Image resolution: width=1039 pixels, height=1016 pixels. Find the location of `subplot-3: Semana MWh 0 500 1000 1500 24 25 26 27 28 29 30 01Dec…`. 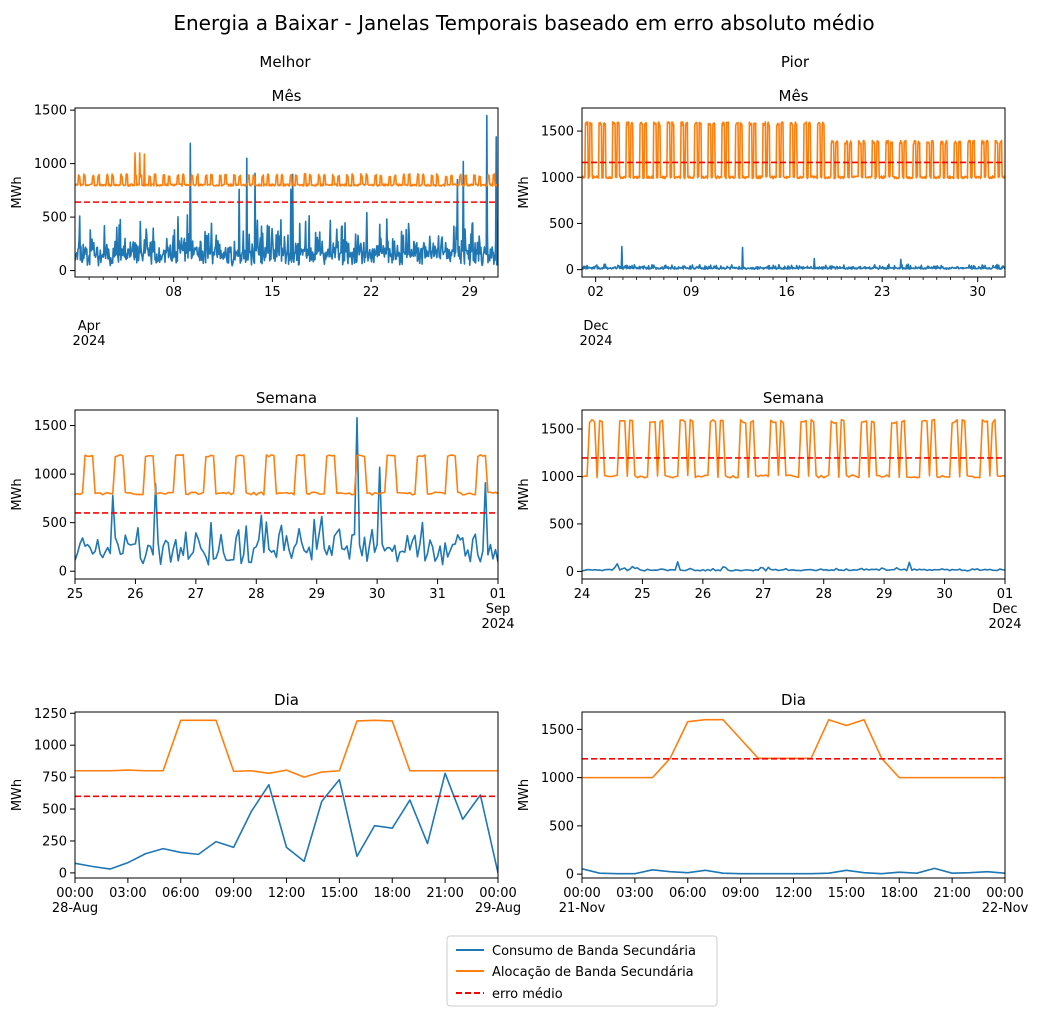

subplot-3: Semana MWh 0 500 1000 1500 24 25 26 27 28 29 30 01Dec… is located at coordinates (769, 510).